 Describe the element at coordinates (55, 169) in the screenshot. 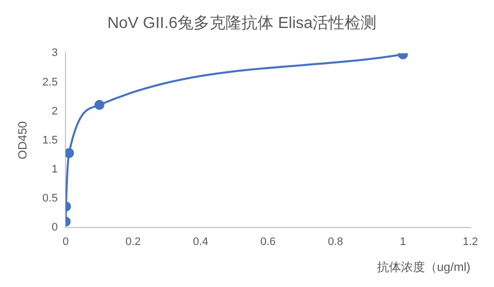

I see `y-tick-label: 1` at that location.